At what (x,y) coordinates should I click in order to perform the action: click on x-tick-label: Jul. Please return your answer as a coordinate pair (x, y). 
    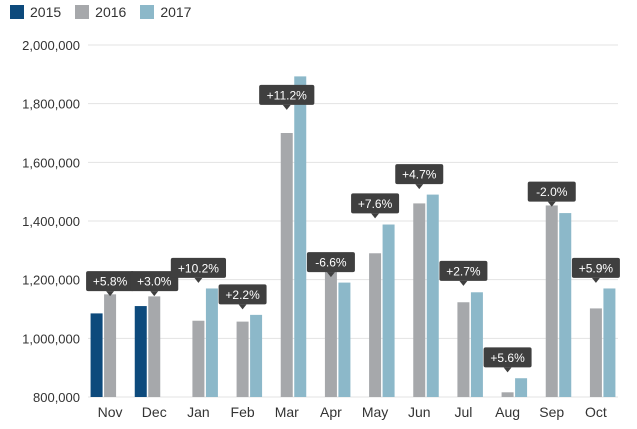
    Looking at the image, I should click on (463, 412).